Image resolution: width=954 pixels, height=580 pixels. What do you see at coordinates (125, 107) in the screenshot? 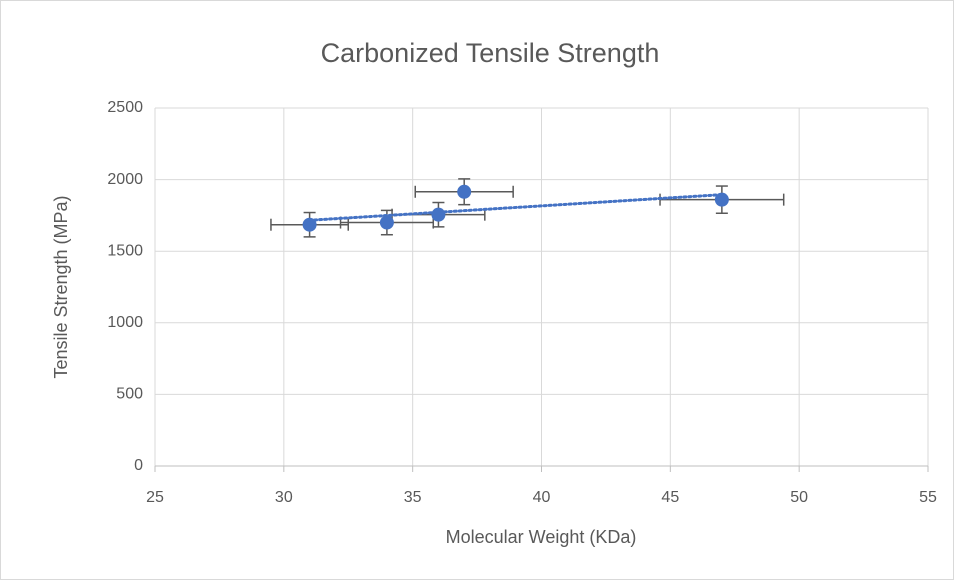
I see `y-tick-label: 2500` at bounding box center [125, 107].